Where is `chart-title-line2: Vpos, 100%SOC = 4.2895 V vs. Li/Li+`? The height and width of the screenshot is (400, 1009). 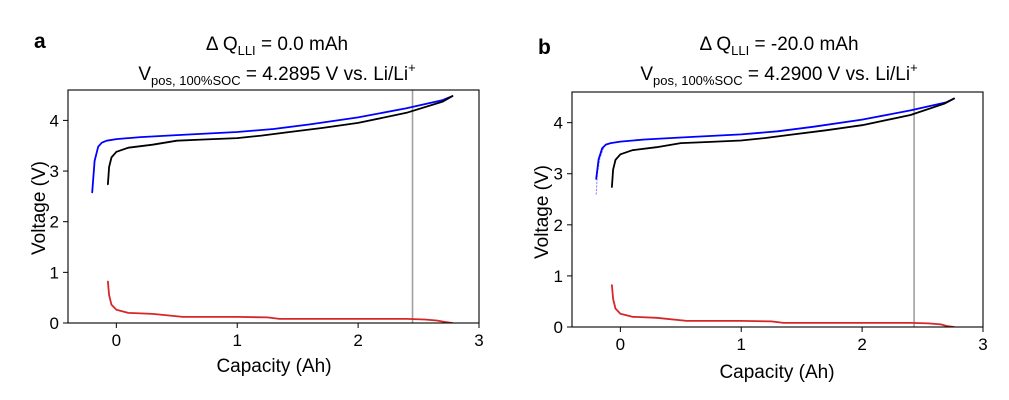 chart-title-line2: Vpos, 100%SOC = 4.2895 V vs. Li/Li+ is located at coordinates (276, 74).